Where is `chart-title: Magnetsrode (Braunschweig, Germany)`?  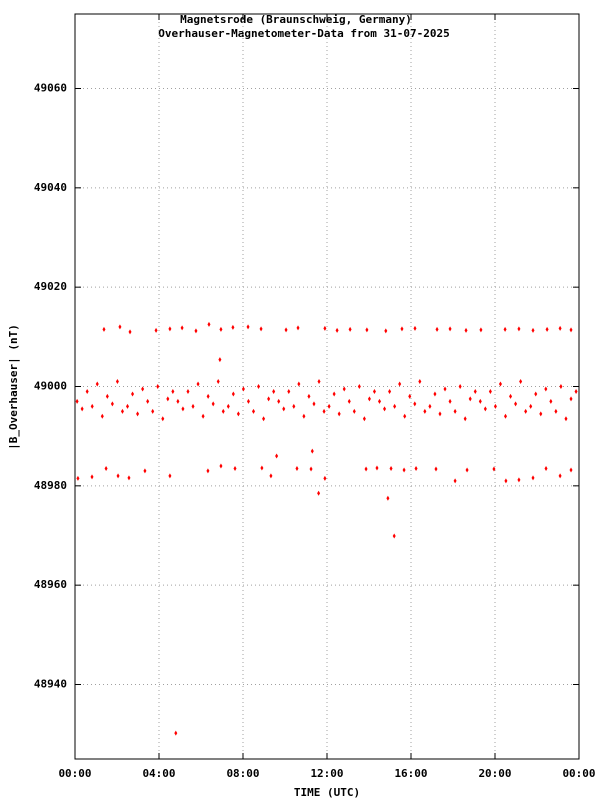 chart-title: Magnetsrode (Braunschweig, Germany) is located at coordinates (296, 19).